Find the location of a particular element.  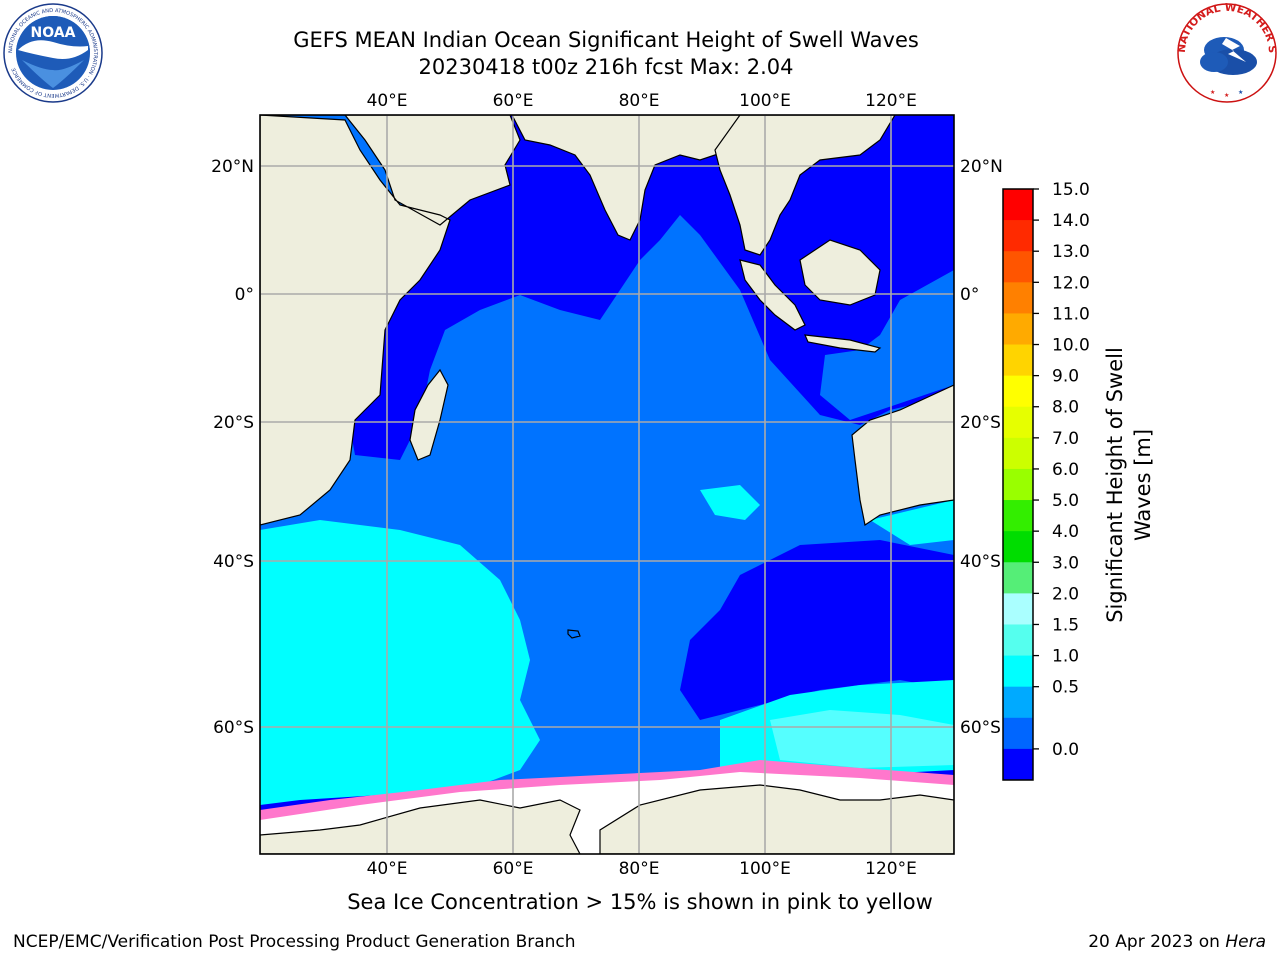

land-antarctica is located at coordinates (607, 819).